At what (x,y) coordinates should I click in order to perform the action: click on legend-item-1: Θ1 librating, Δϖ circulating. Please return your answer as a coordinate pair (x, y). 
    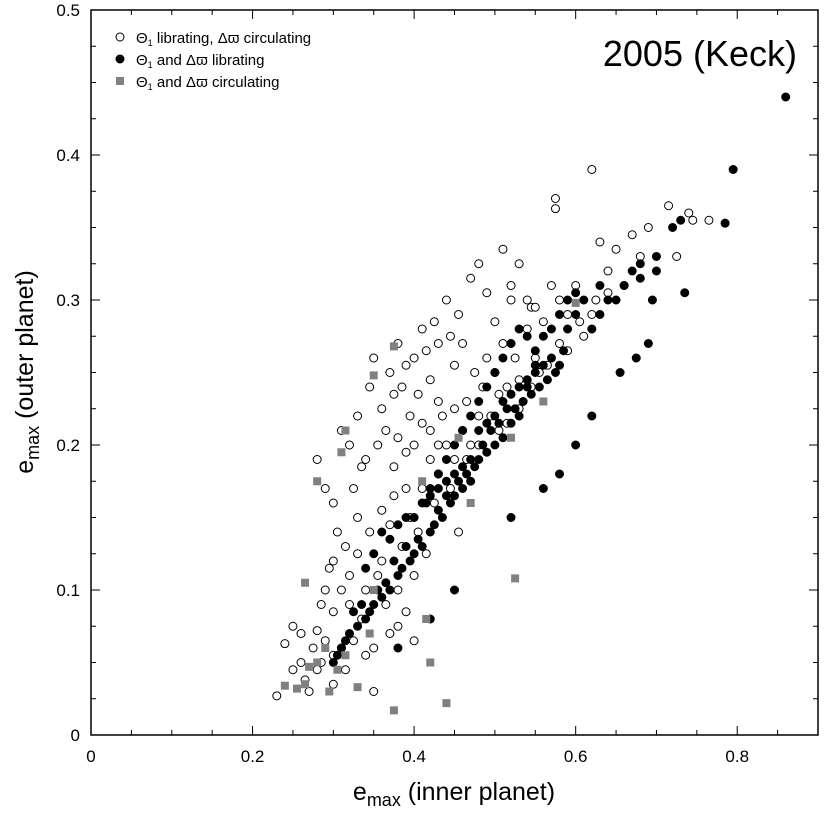
    Looking at the image, I should click on (223, 39).